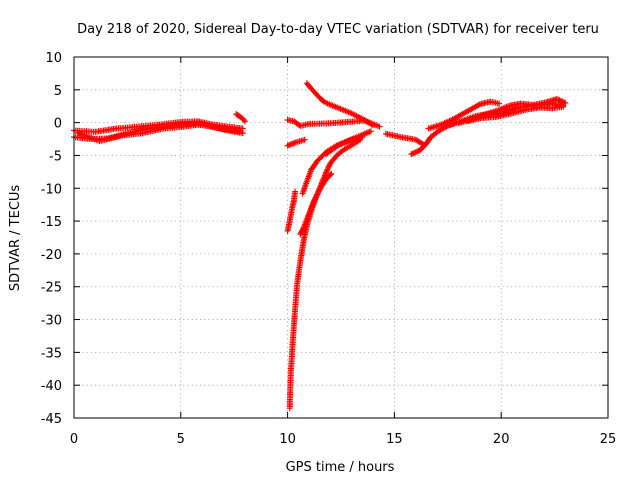  I want to click on series-track-h, so click(349, 114).